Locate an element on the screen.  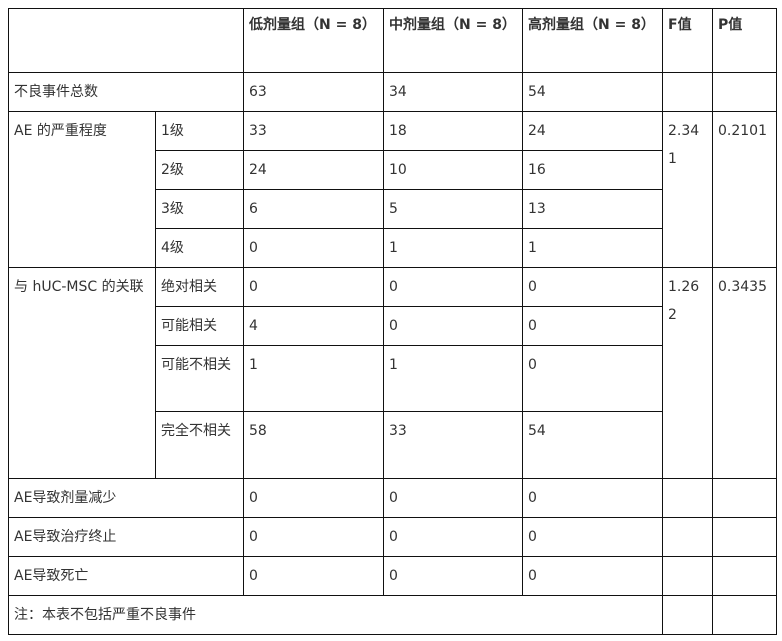
cell-low: 63 is located at coordinates (313, 92).